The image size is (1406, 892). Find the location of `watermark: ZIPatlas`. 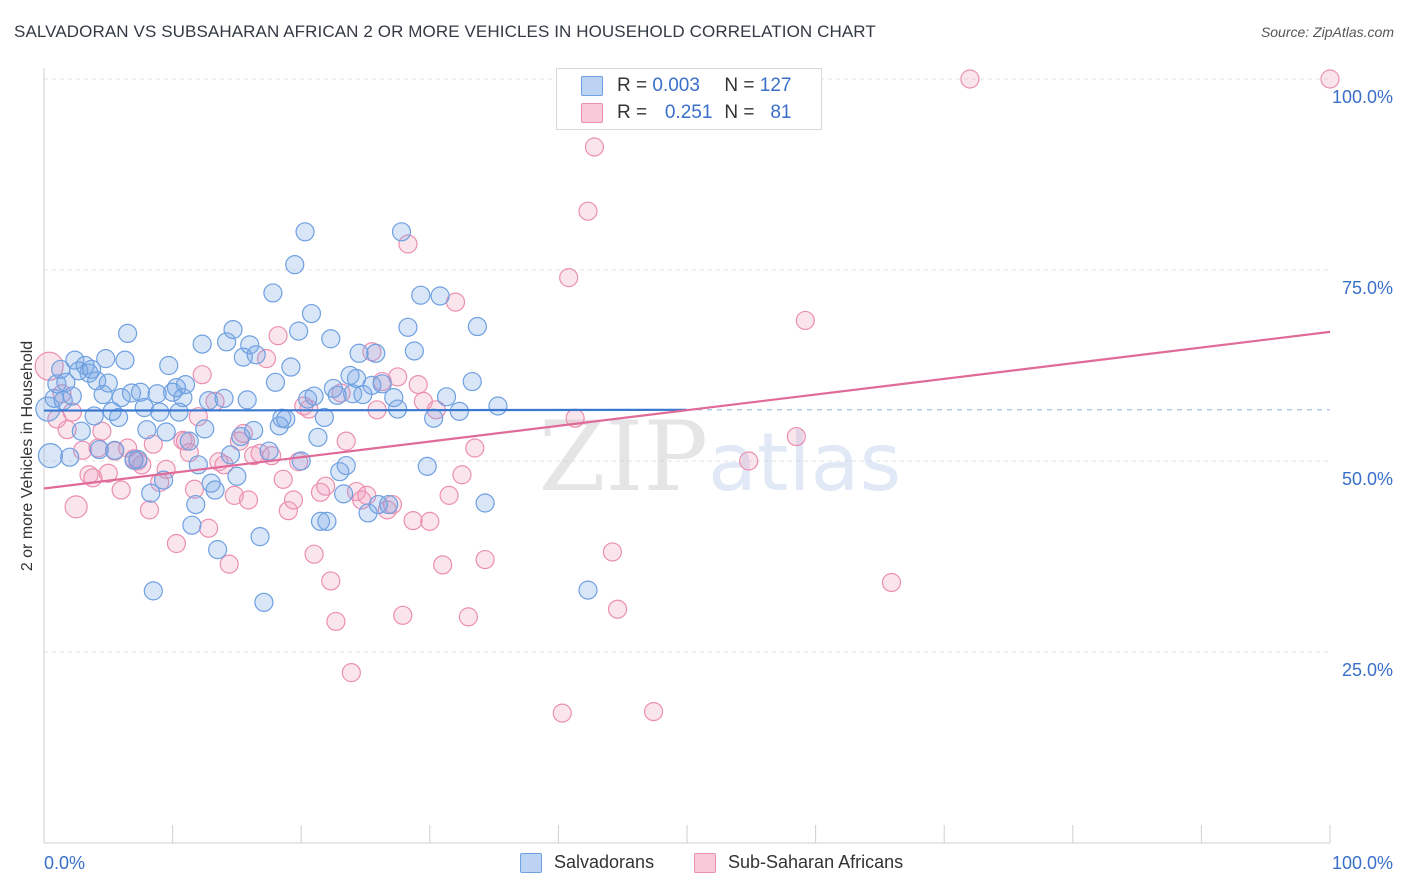

watermark: ZIPatlas is located at coordinates (720, 457).